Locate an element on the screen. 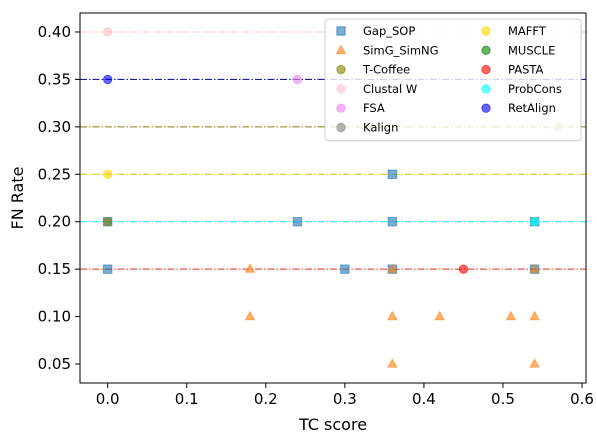 The width and height of the screenshot is (597, 444). legend-item: PASTA is located at coordinates (512, 70).